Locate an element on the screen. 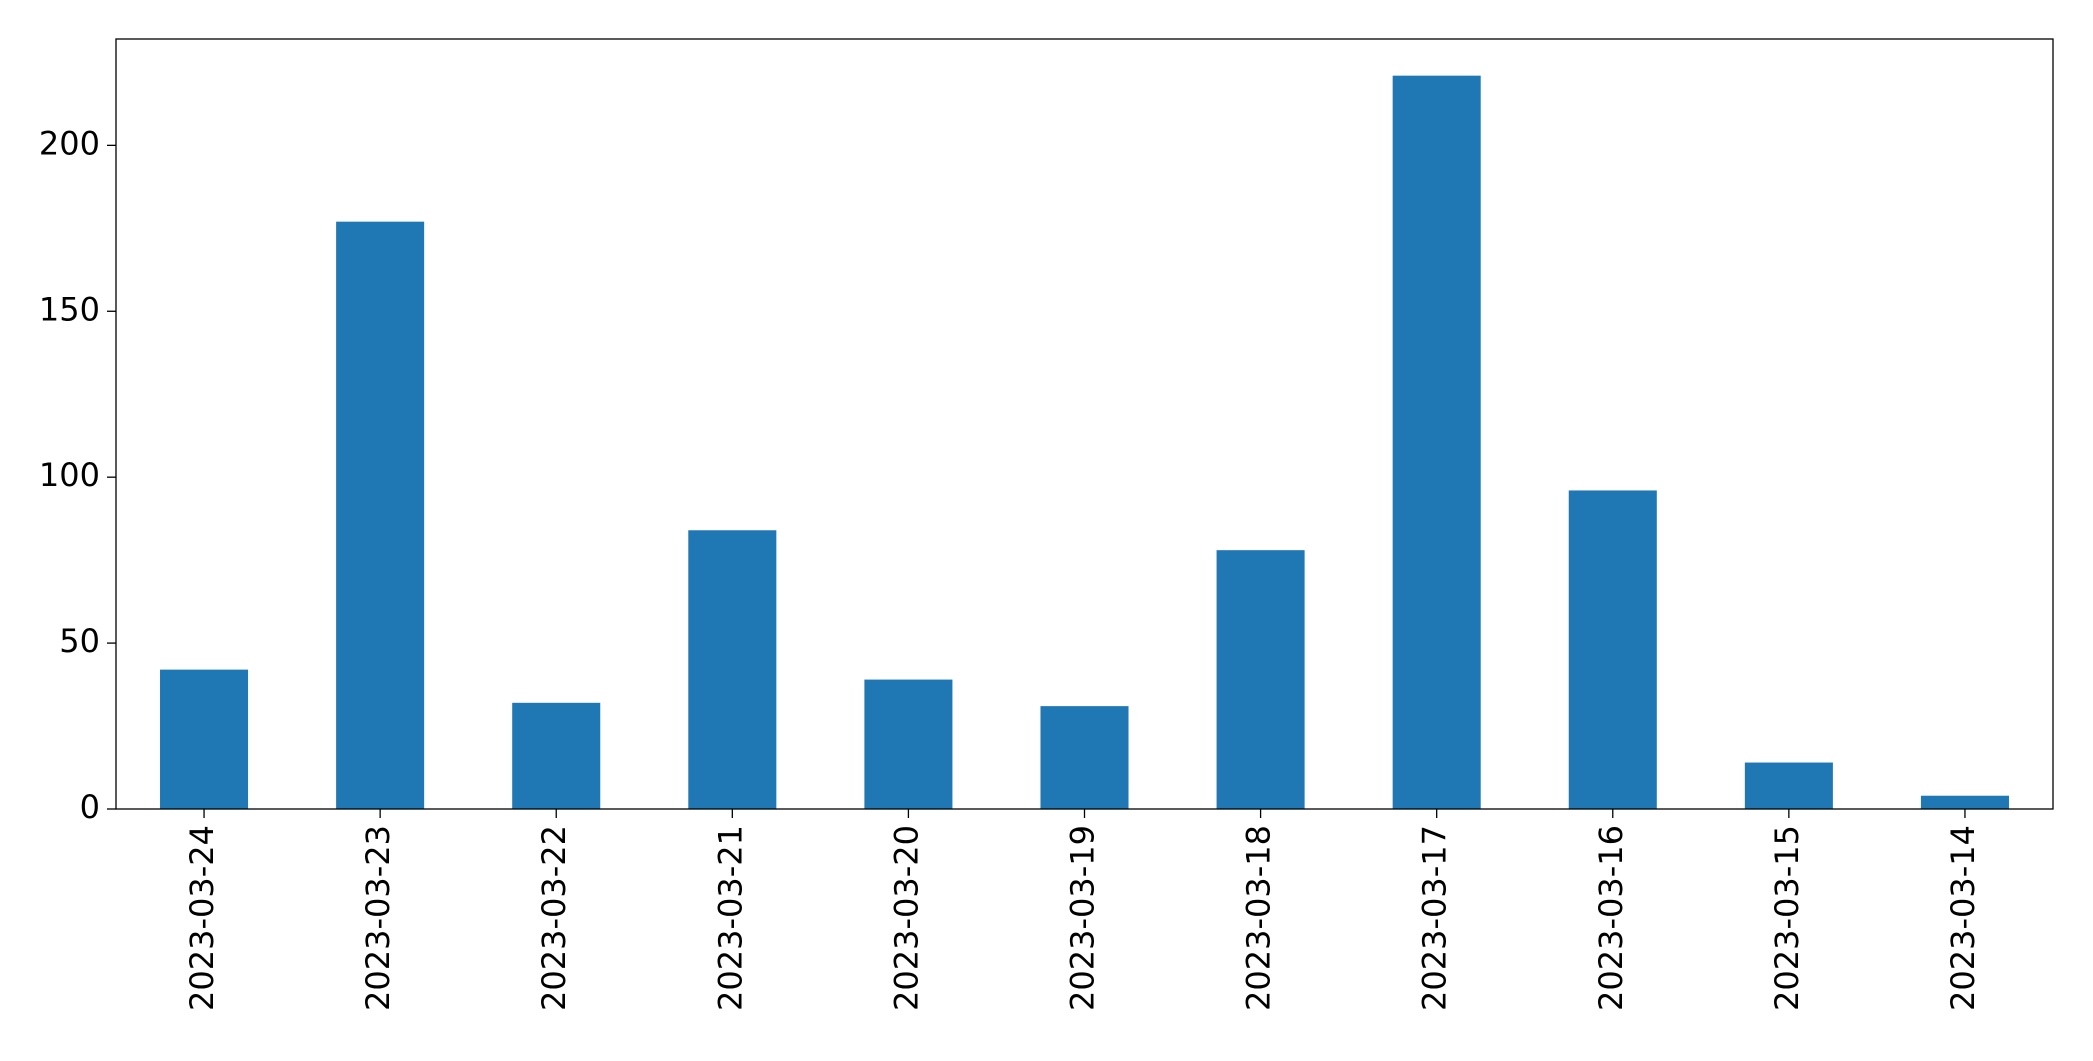 This screenshot has height=1061, width=2093. x-tick-label: 2023-03-23 is located at coordinates (378, 918).